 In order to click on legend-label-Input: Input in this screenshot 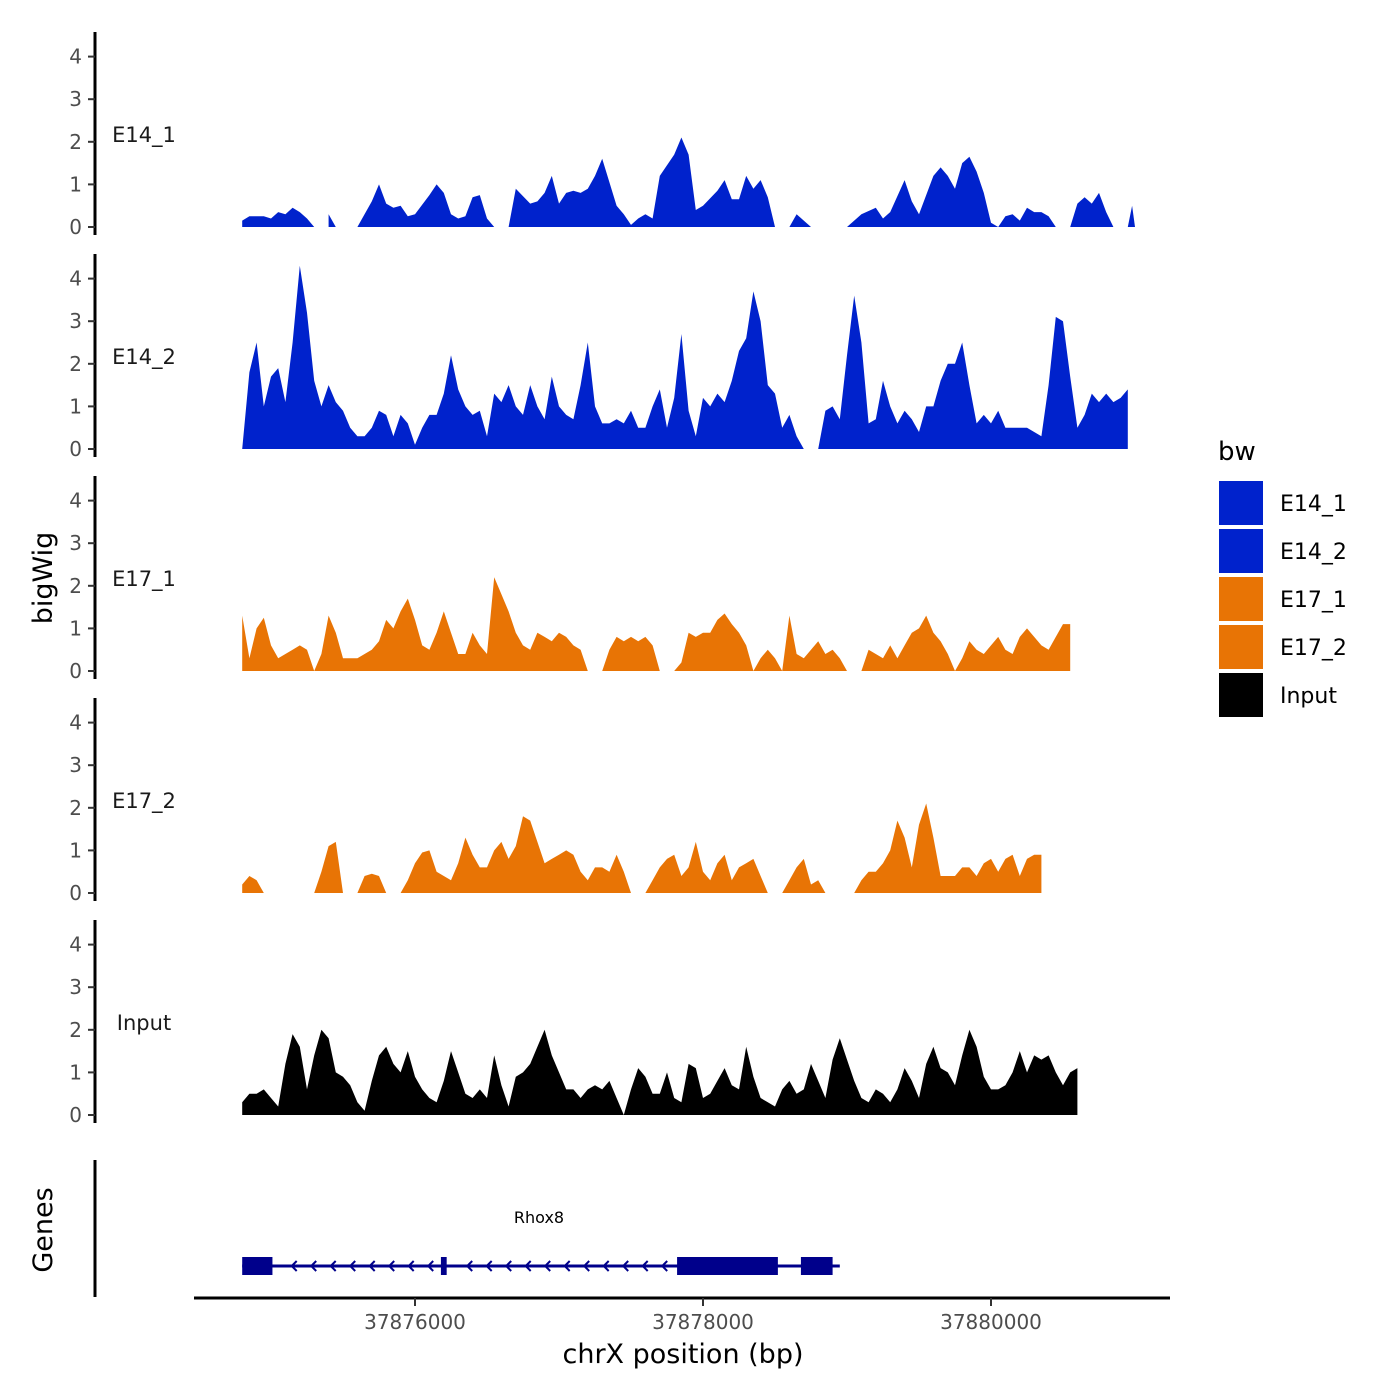, I will do `click(1308, 696)`.